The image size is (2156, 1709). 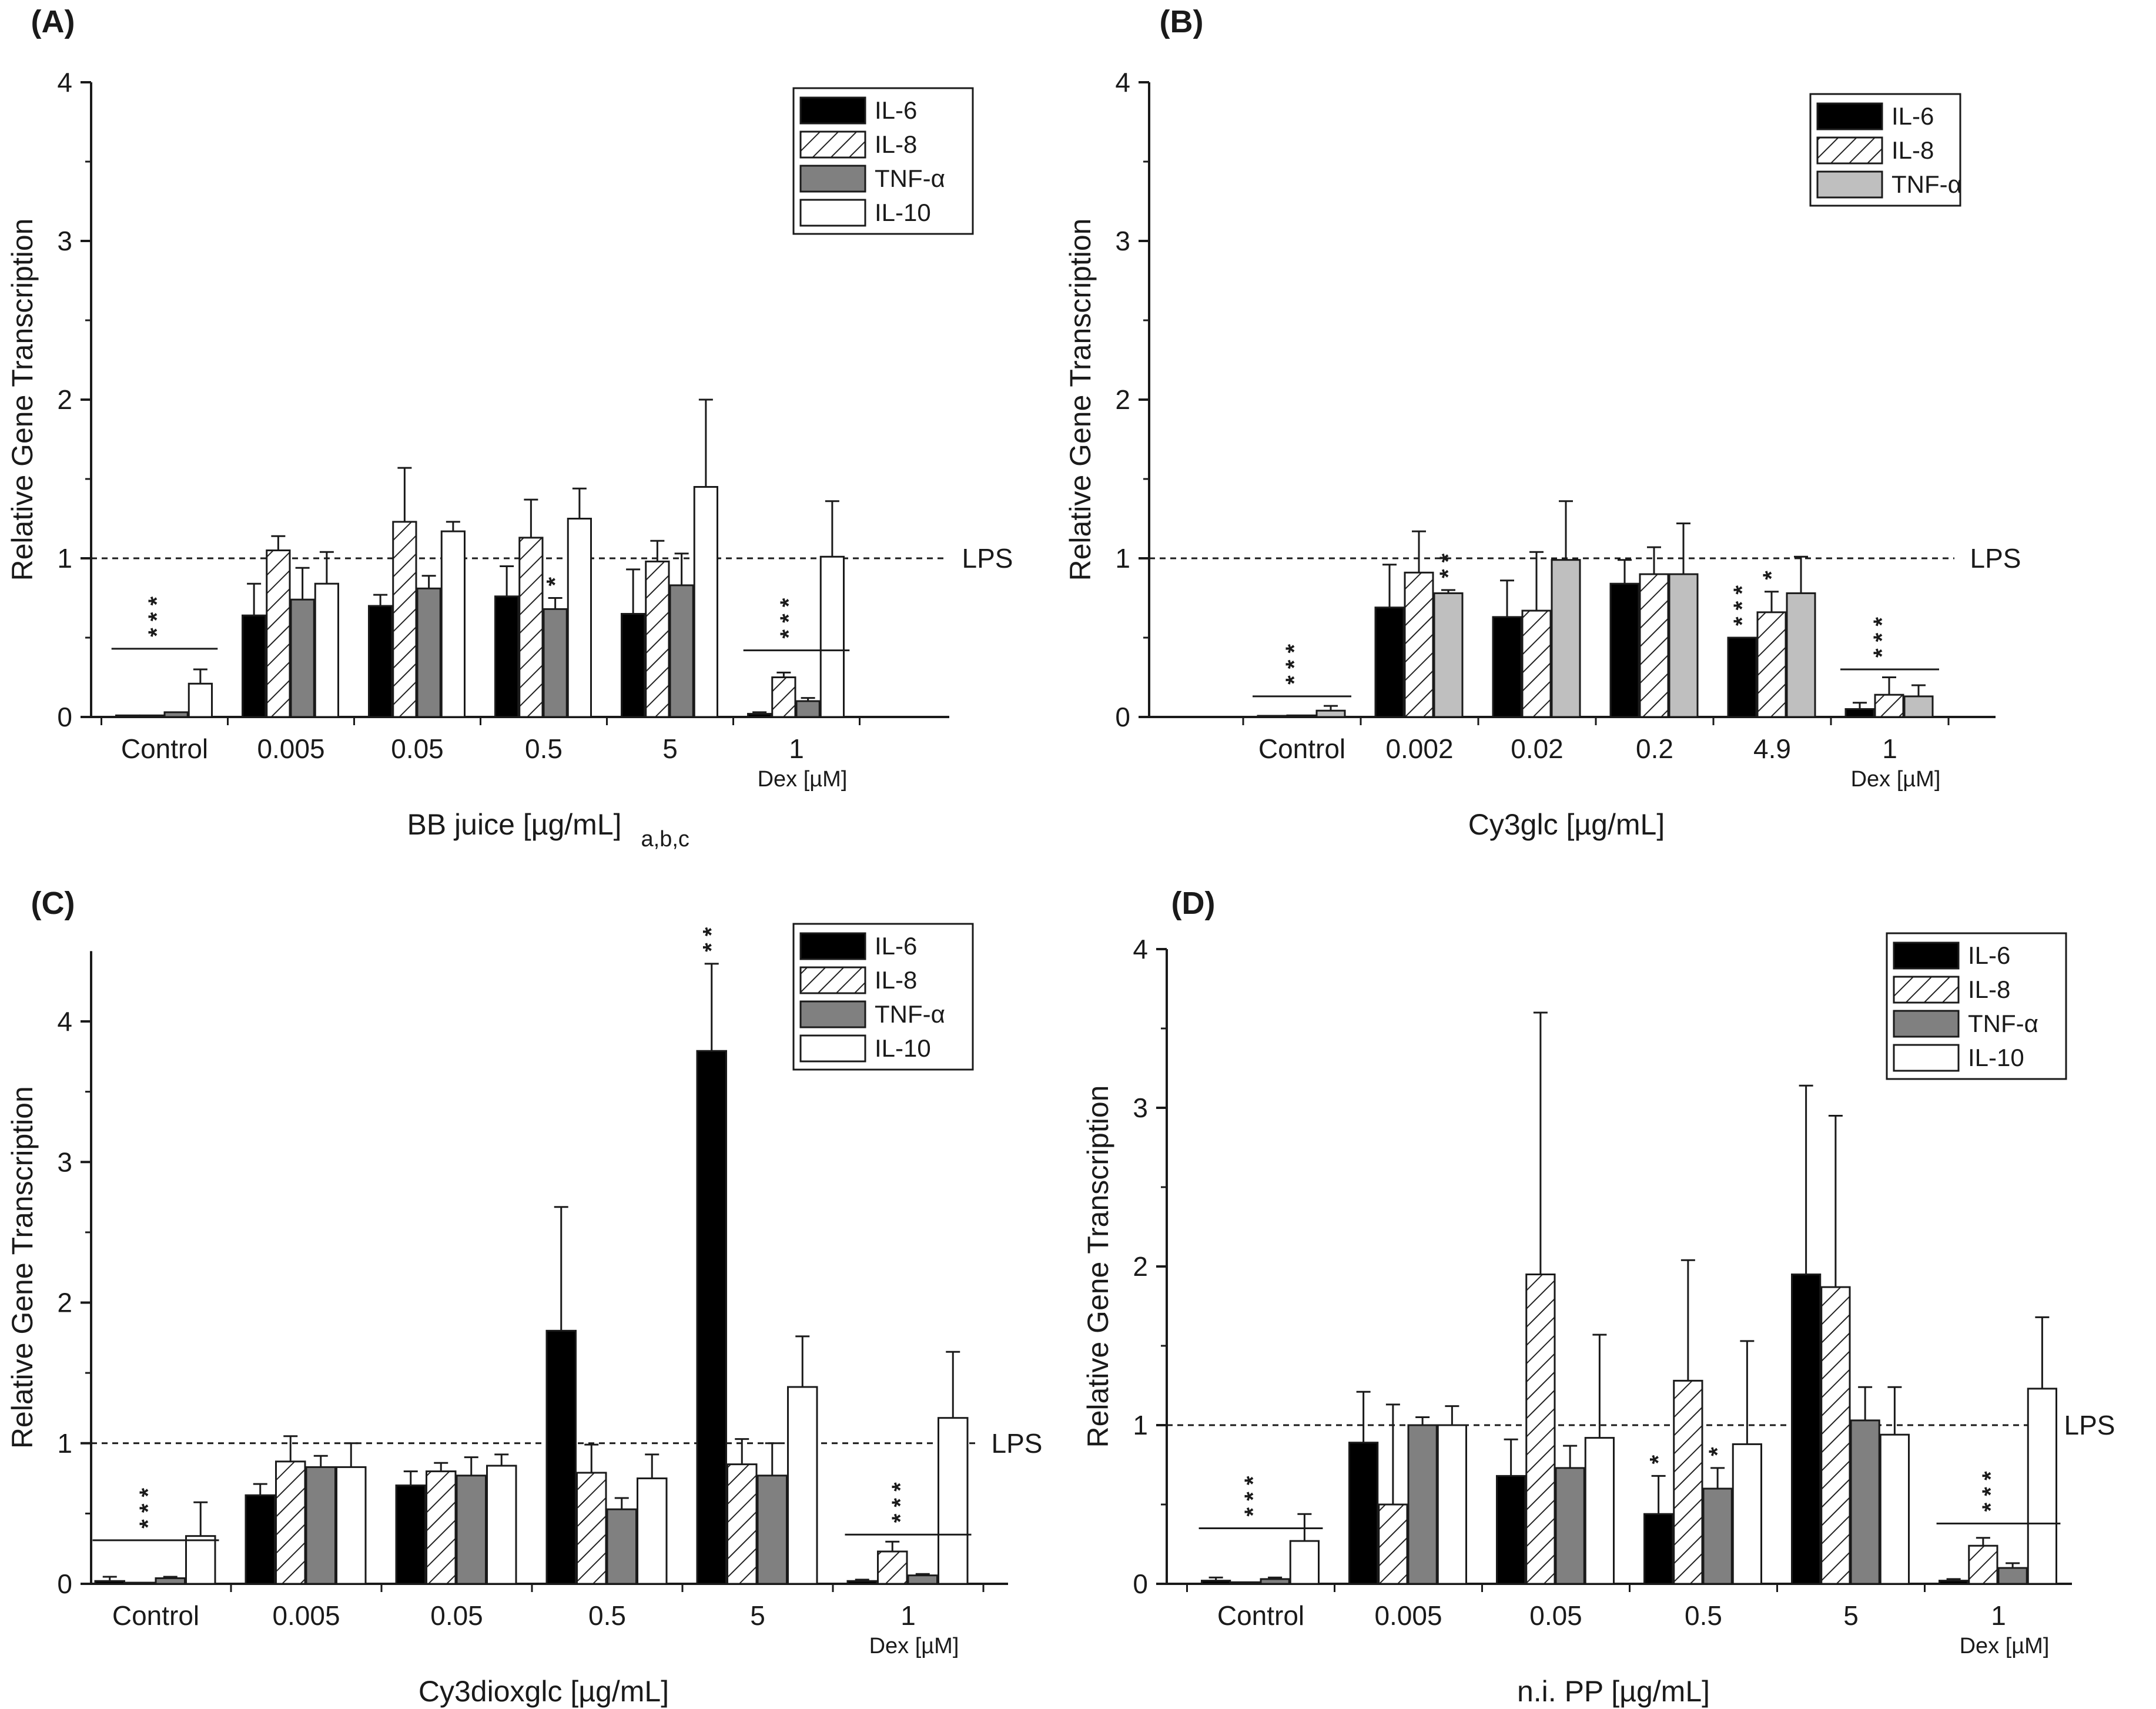 I want to click on panel-label: (D), so click(x=1193, y=903).